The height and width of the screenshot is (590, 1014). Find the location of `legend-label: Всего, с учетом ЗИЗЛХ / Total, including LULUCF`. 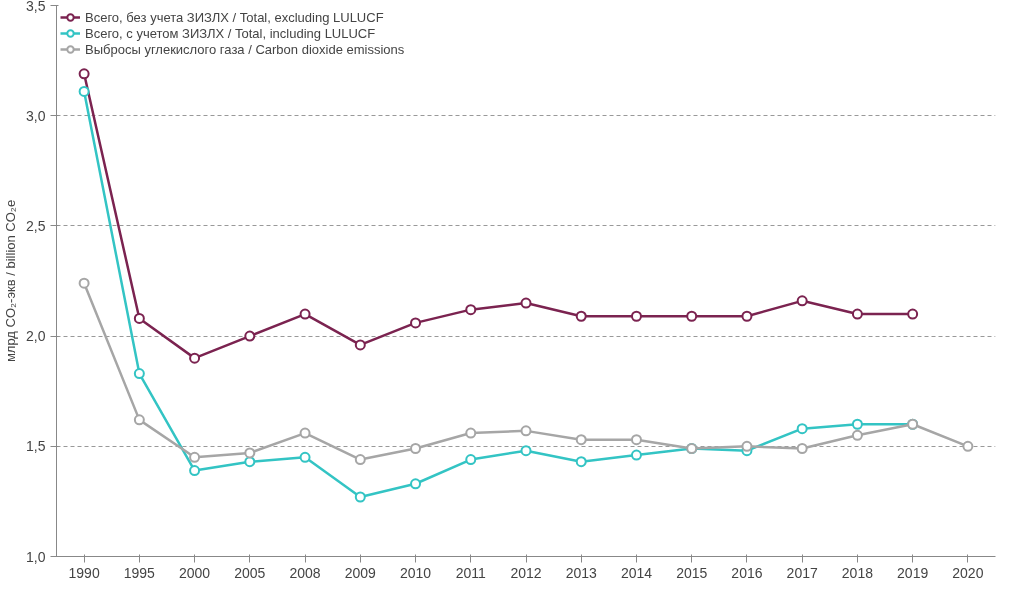

legend-label: Всего, с учетом ЗИЗЛХ / Total, including LULUCF is located at coordinates (230, 33).